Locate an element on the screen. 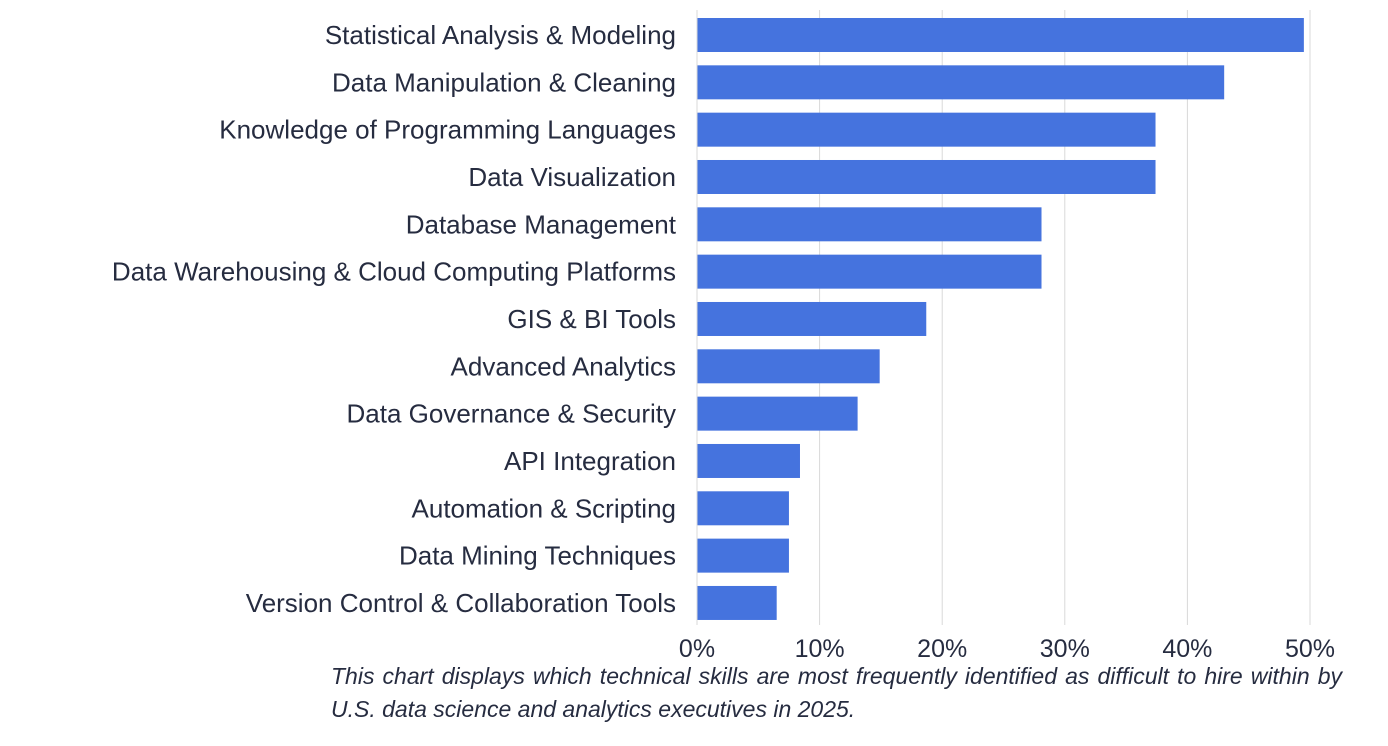  x-tick-label: 20% is located at coordinates (942, 649).